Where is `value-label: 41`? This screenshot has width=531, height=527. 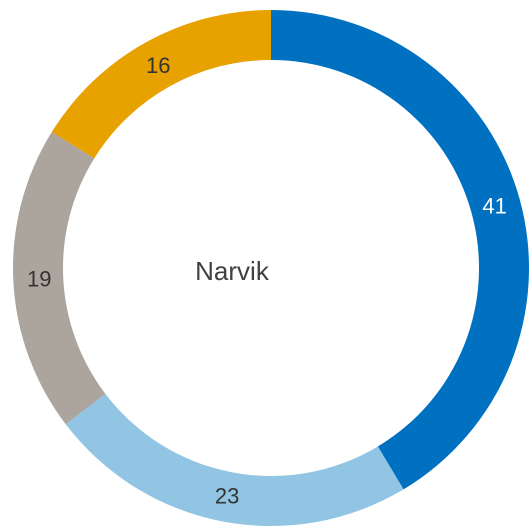 value-label: 41 is located at coordinates (494, 206).